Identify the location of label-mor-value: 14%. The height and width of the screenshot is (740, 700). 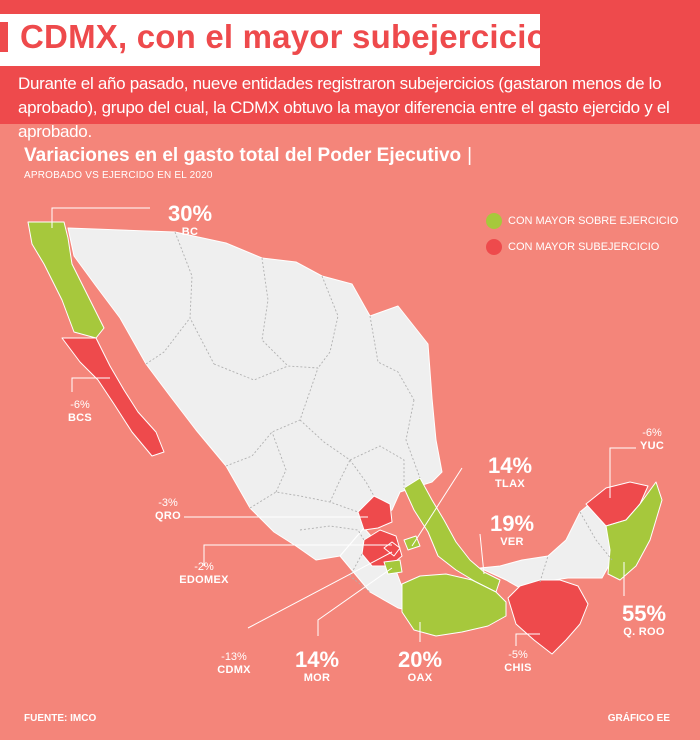
(317, 659).